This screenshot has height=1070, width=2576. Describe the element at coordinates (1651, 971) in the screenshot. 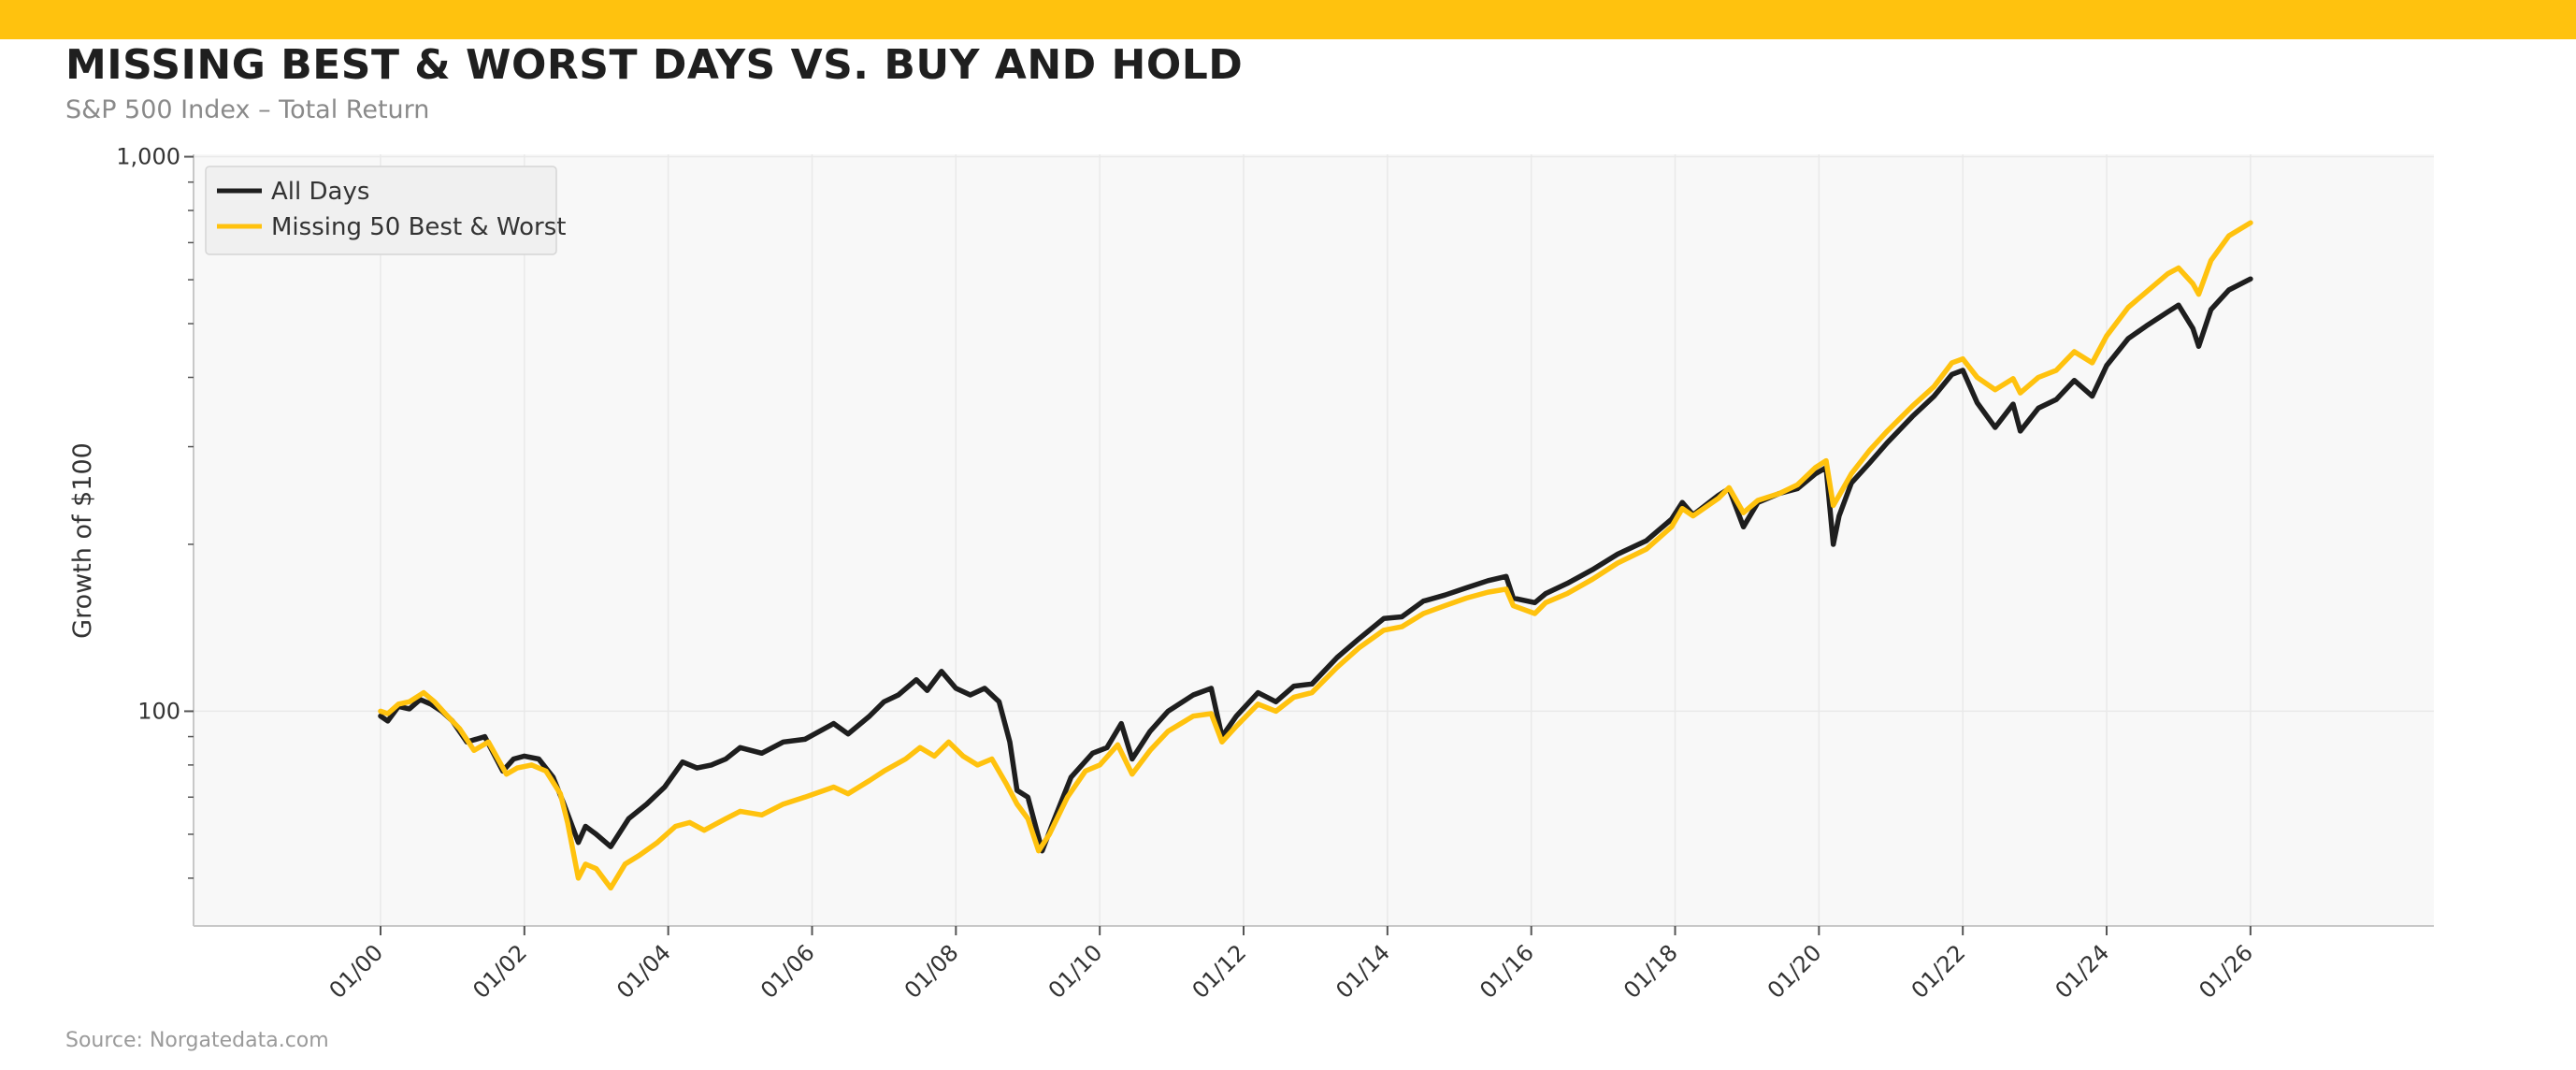

I see `x-tick-label: 01/18` at that location.